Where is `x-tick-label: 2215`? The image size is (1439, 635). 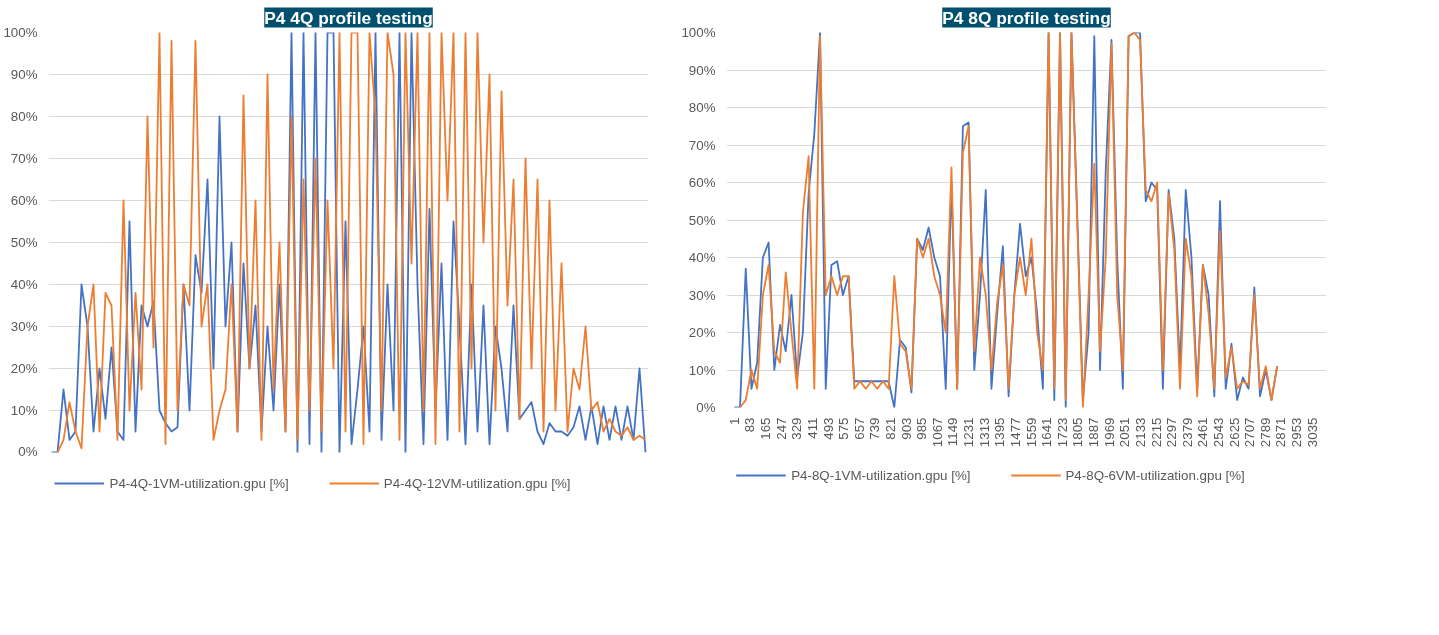
x-tick-label: 2215 is located at coordinates (1156, 432).